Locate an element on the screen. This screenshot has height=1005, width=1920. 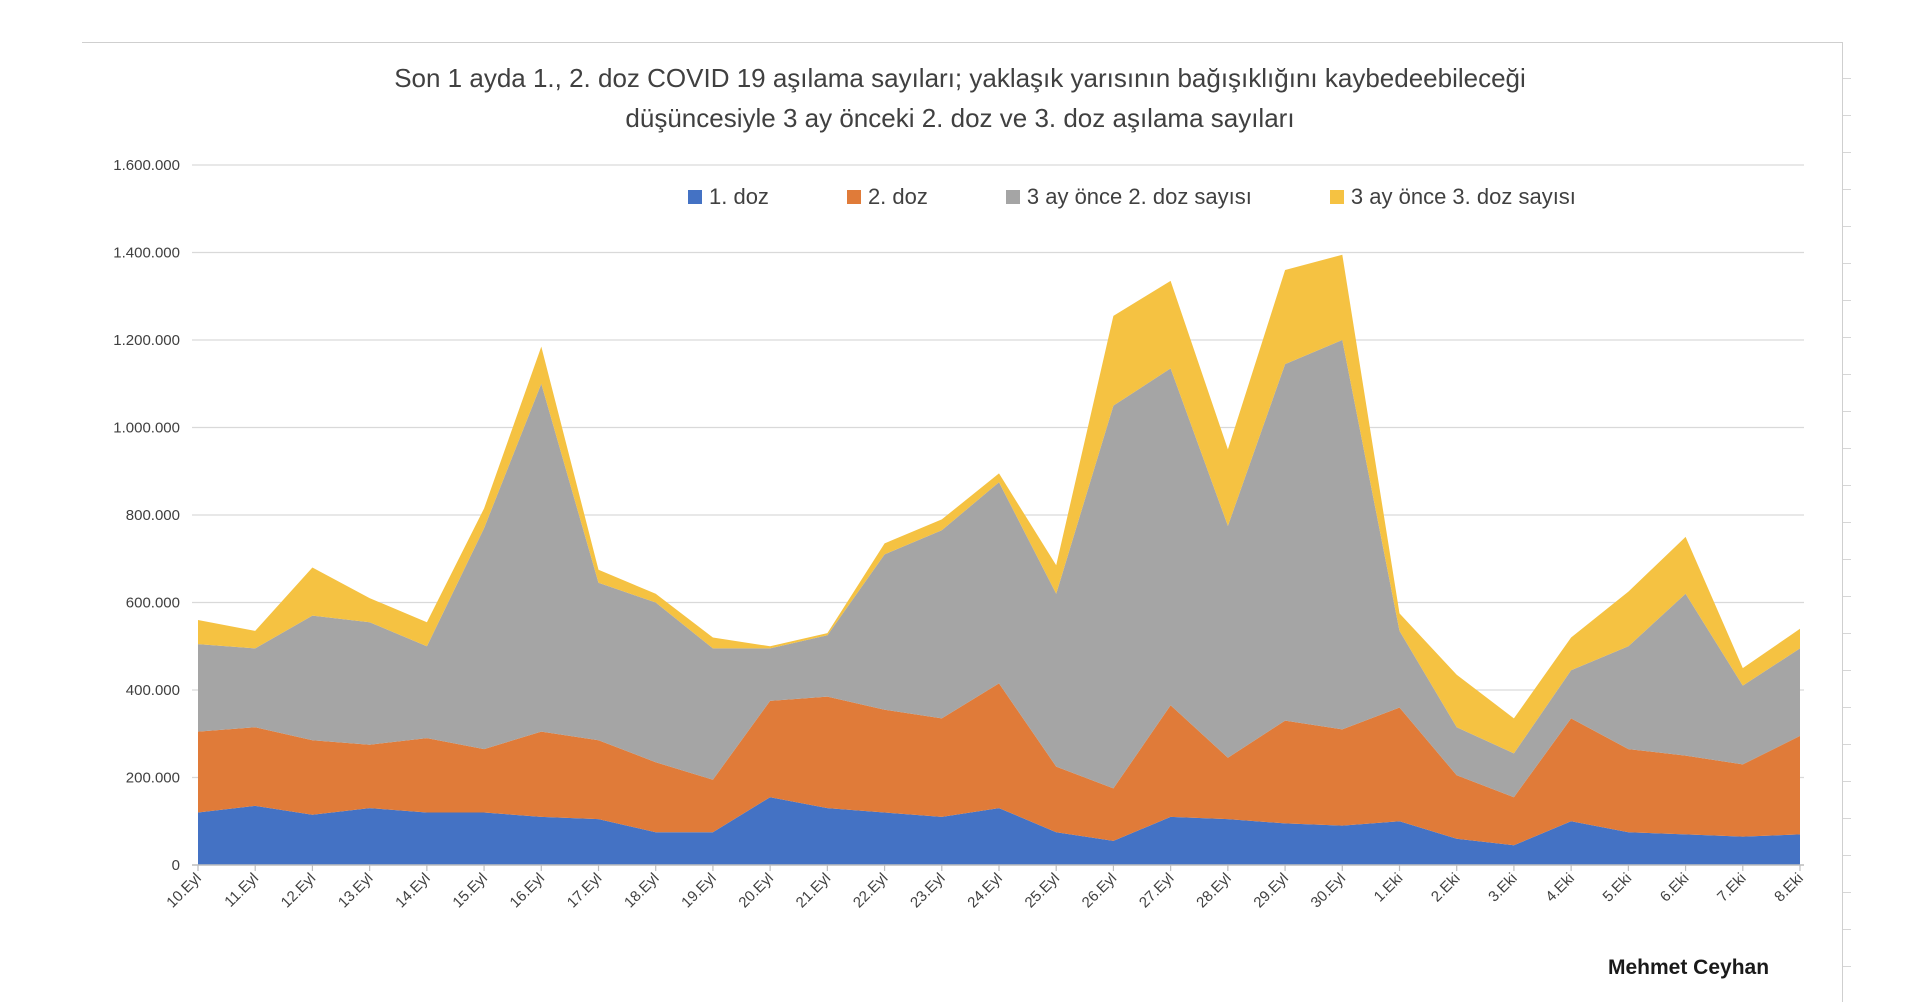
y-tick-label: 0 is located at coordinates (176, 865).